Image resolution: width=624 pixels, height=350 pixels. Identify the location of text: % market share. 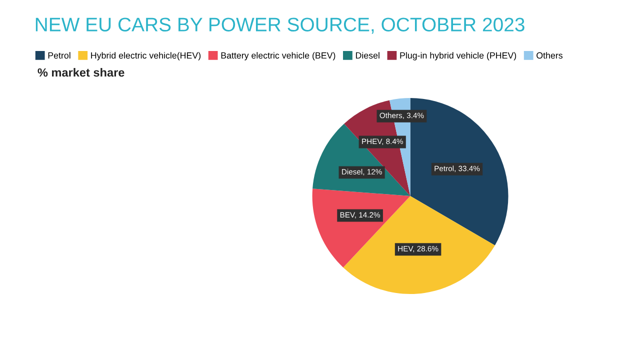
(81, 72).